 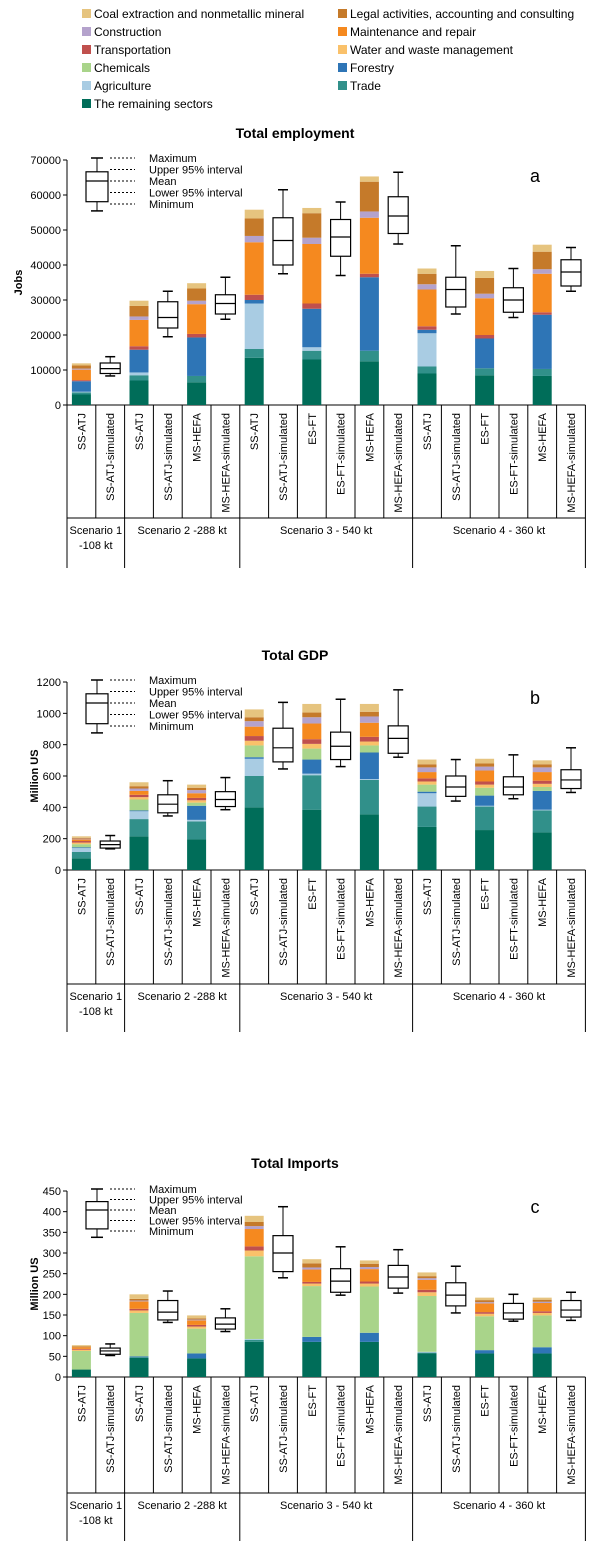 I want to click on y-tick-label: 40000, so click(x=45, y=266).